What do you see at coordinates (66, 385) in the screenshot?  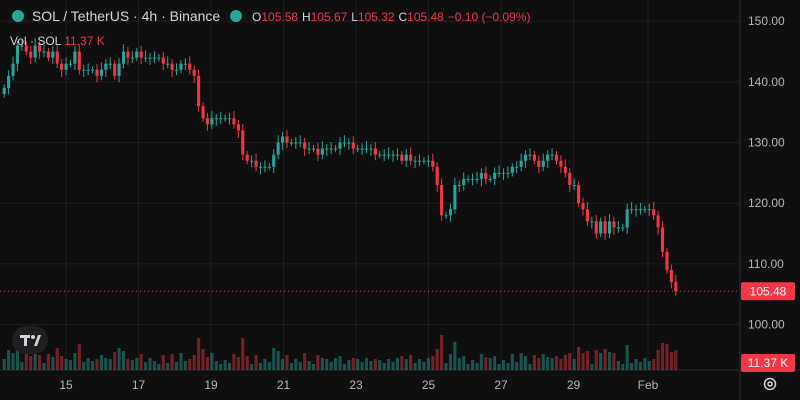 I see `x-tick-label: 15` at bounding box center [66, 385].